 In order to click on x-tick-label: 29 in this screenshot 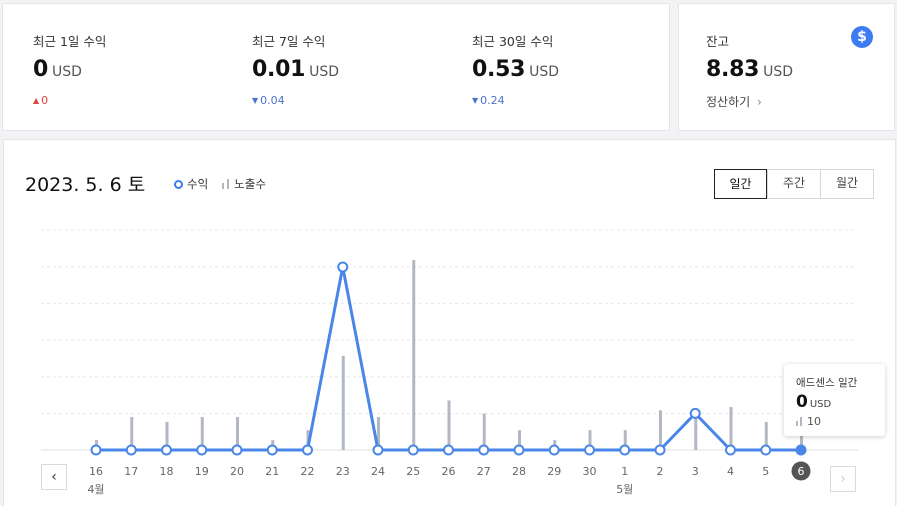, I will do `click(554, 471)`.